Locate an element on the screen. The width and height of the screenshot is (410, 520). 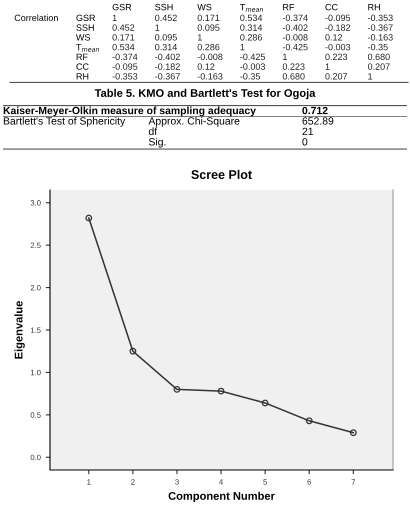
text: Sig. is located at coordinates (157, 143).